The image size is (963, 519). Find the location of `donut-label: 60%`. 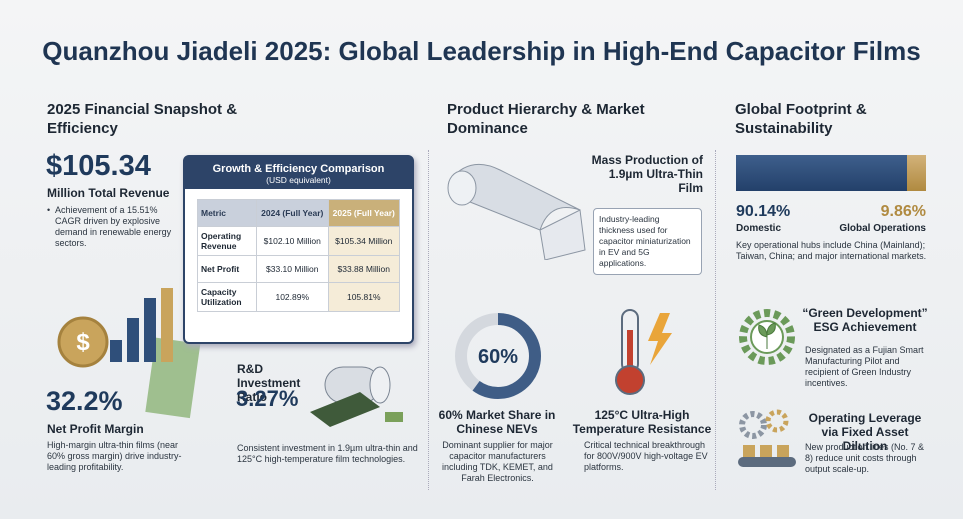

donut-label: 60% is located at coordinates (498, 357).